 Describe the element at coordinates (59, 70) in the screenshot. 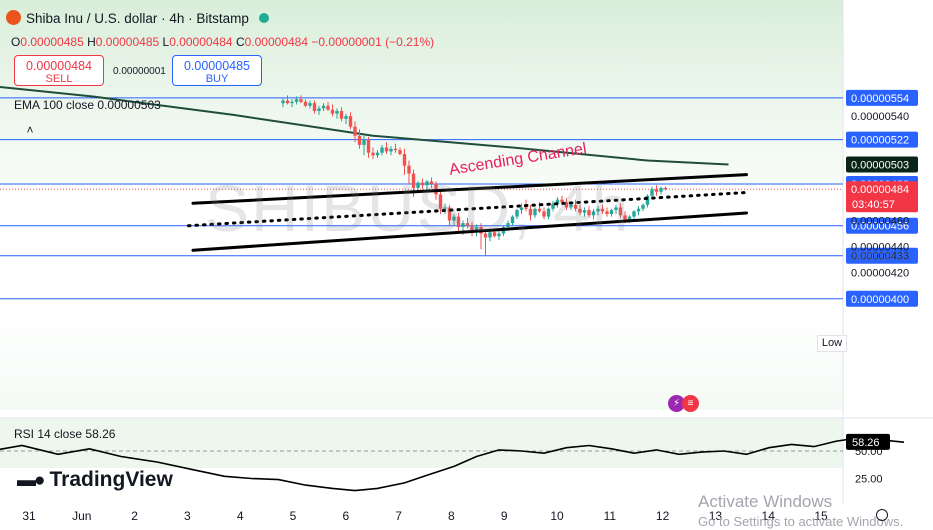

I see `sell-button: 0.00000484 SELL` at that location.